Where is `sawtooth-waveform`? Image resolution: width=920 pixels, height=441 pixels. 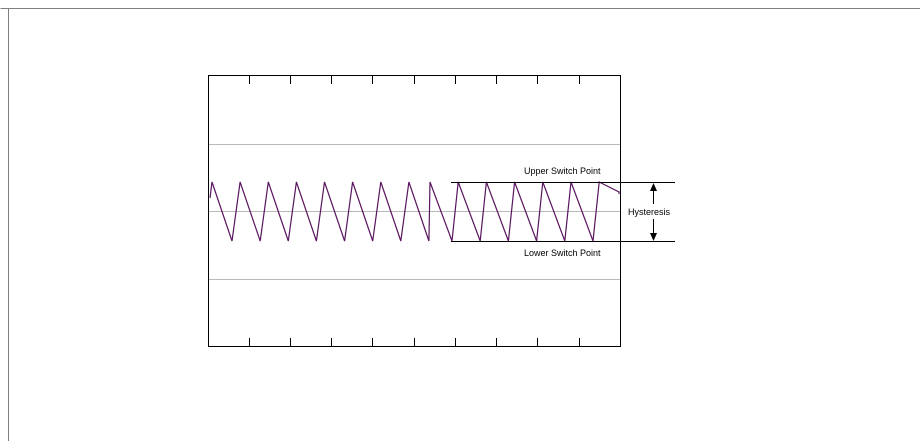 sawtooth-waveform is located at coordinates (414, 211).